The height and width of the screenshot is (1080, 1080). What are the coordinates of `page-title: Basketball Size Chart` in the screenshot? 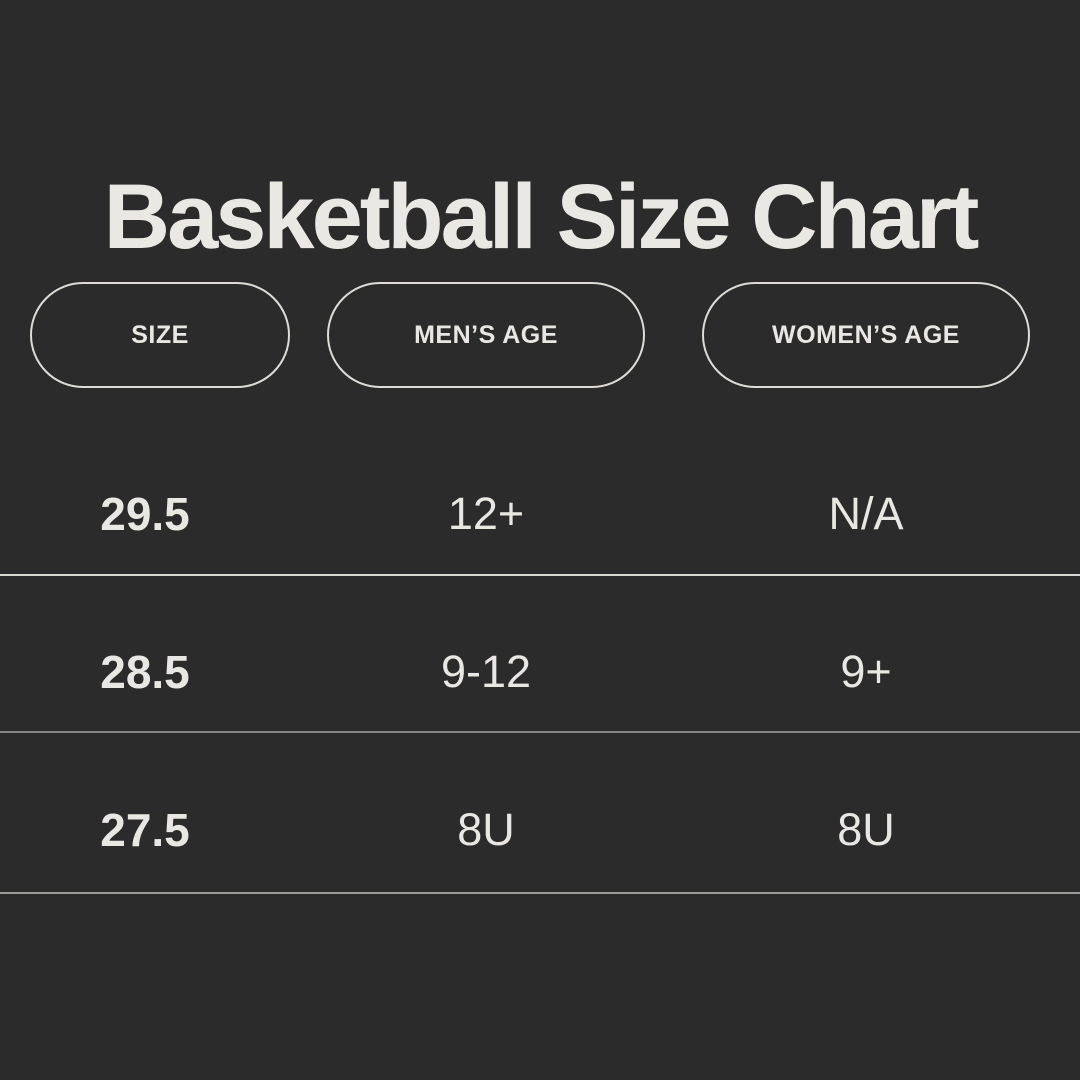 It's located at (541, 216).